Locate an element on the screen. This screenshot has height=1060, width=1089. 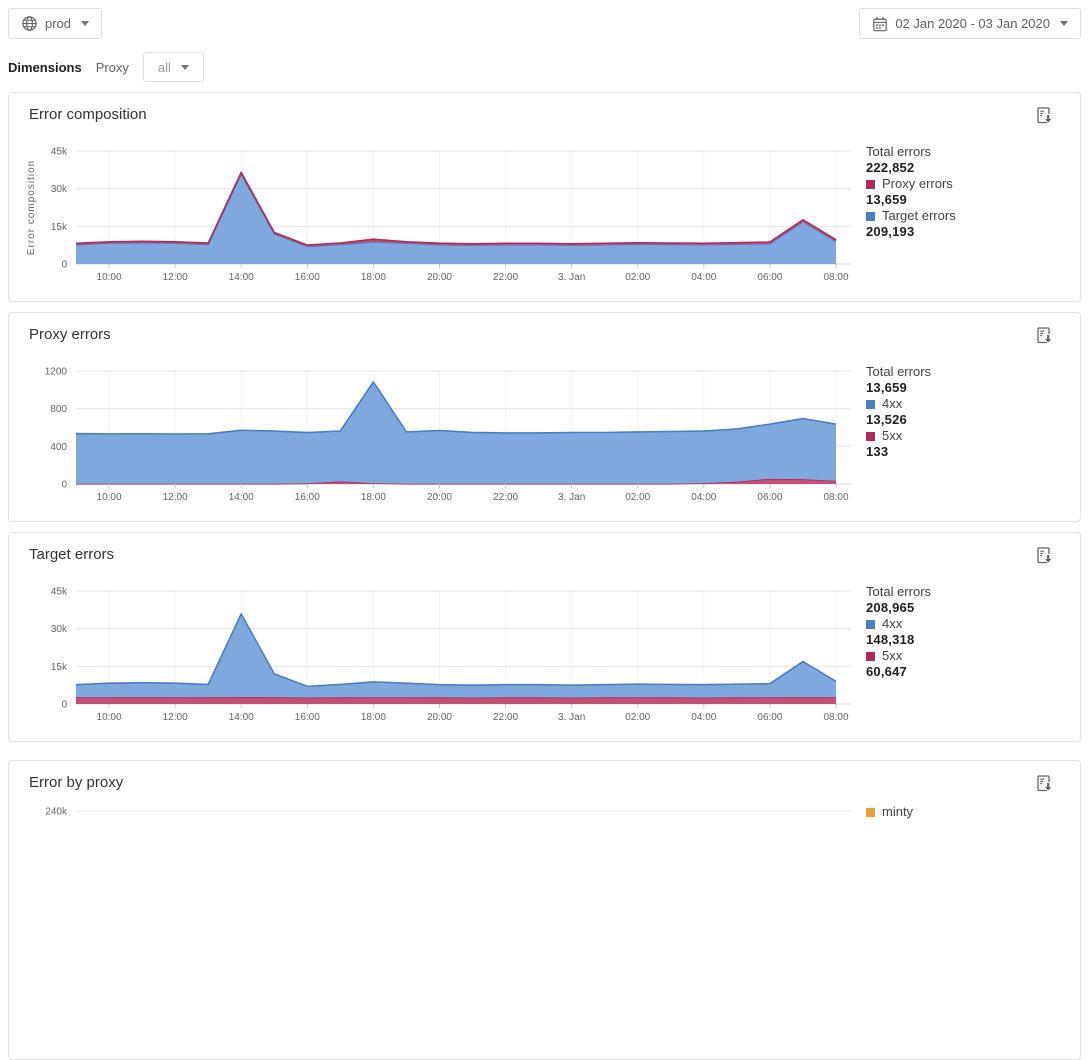
top-bar: prod 02 Jan 2020 - 03 Jan 2020 is located at coordinates (544, 19).